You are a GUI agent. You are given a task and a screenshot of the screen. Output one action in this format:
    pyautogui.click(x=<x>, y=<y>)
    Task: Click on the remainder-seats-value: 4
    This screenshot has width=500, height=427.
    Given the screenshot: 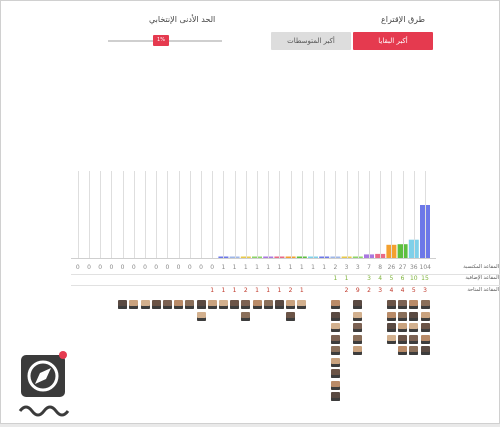 What is the action you would take?
    pyautogui.click(x=402, y=290)
    